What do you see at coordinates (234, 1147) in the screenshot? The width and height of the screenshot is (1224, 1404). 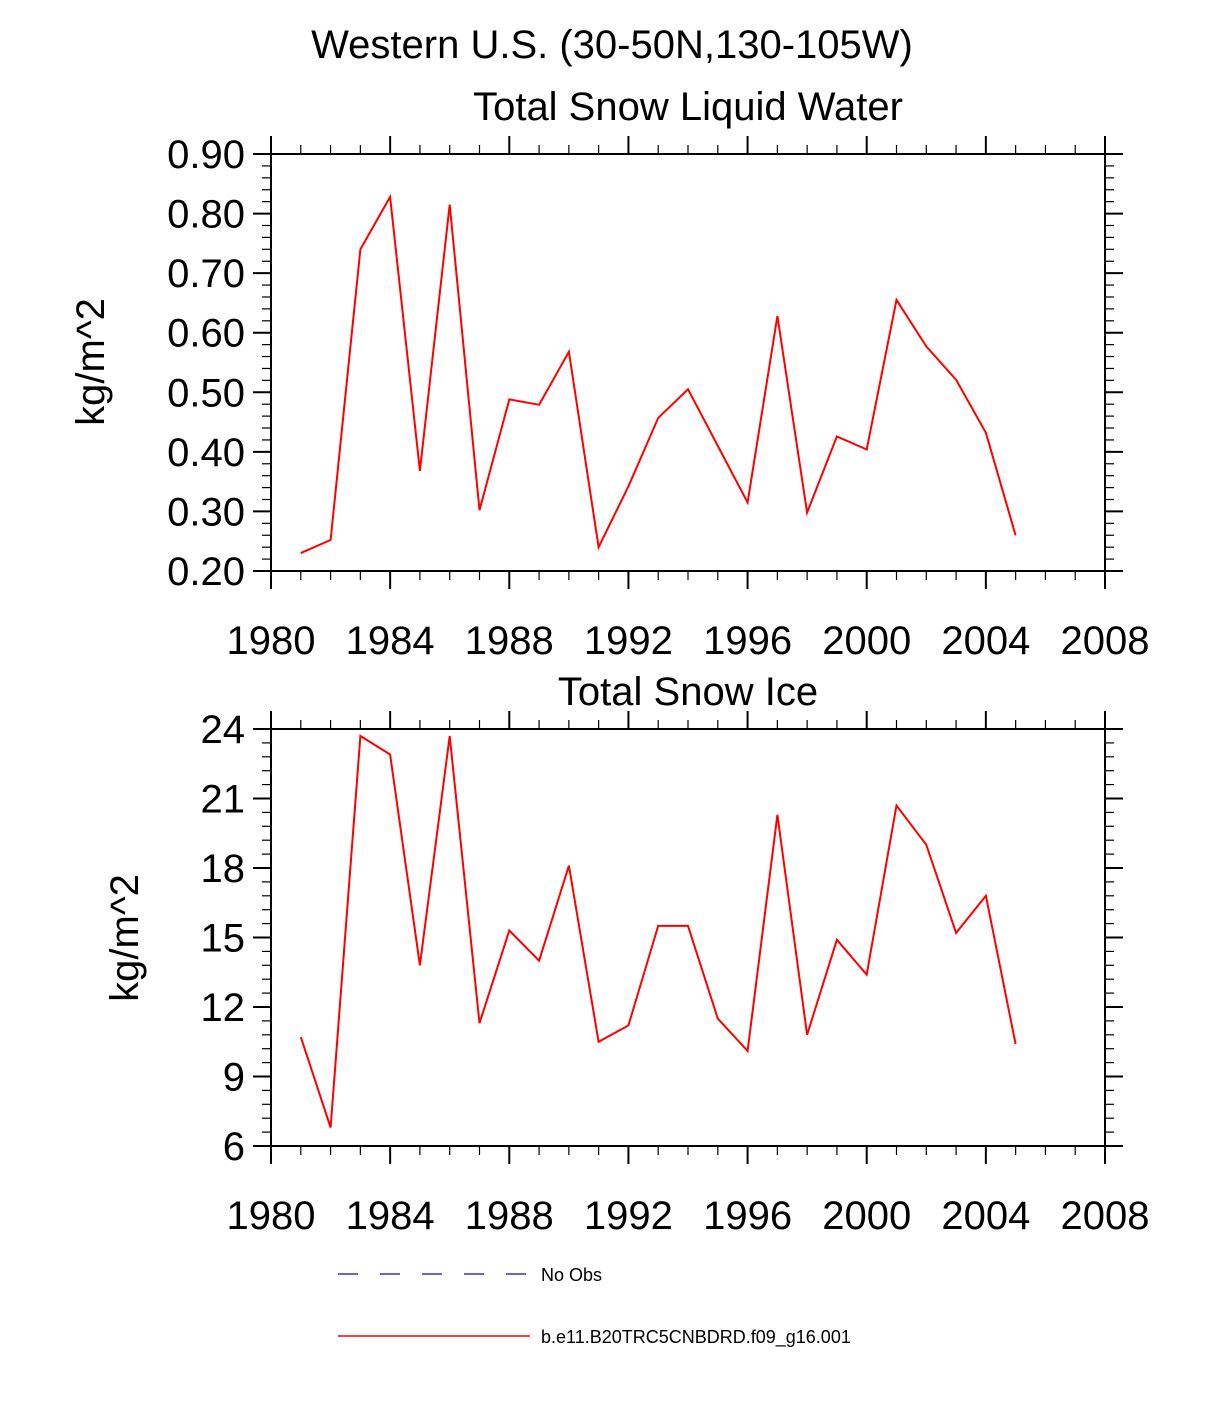 I see `y-tick-label: 6` at bounding box center [234, 1147].